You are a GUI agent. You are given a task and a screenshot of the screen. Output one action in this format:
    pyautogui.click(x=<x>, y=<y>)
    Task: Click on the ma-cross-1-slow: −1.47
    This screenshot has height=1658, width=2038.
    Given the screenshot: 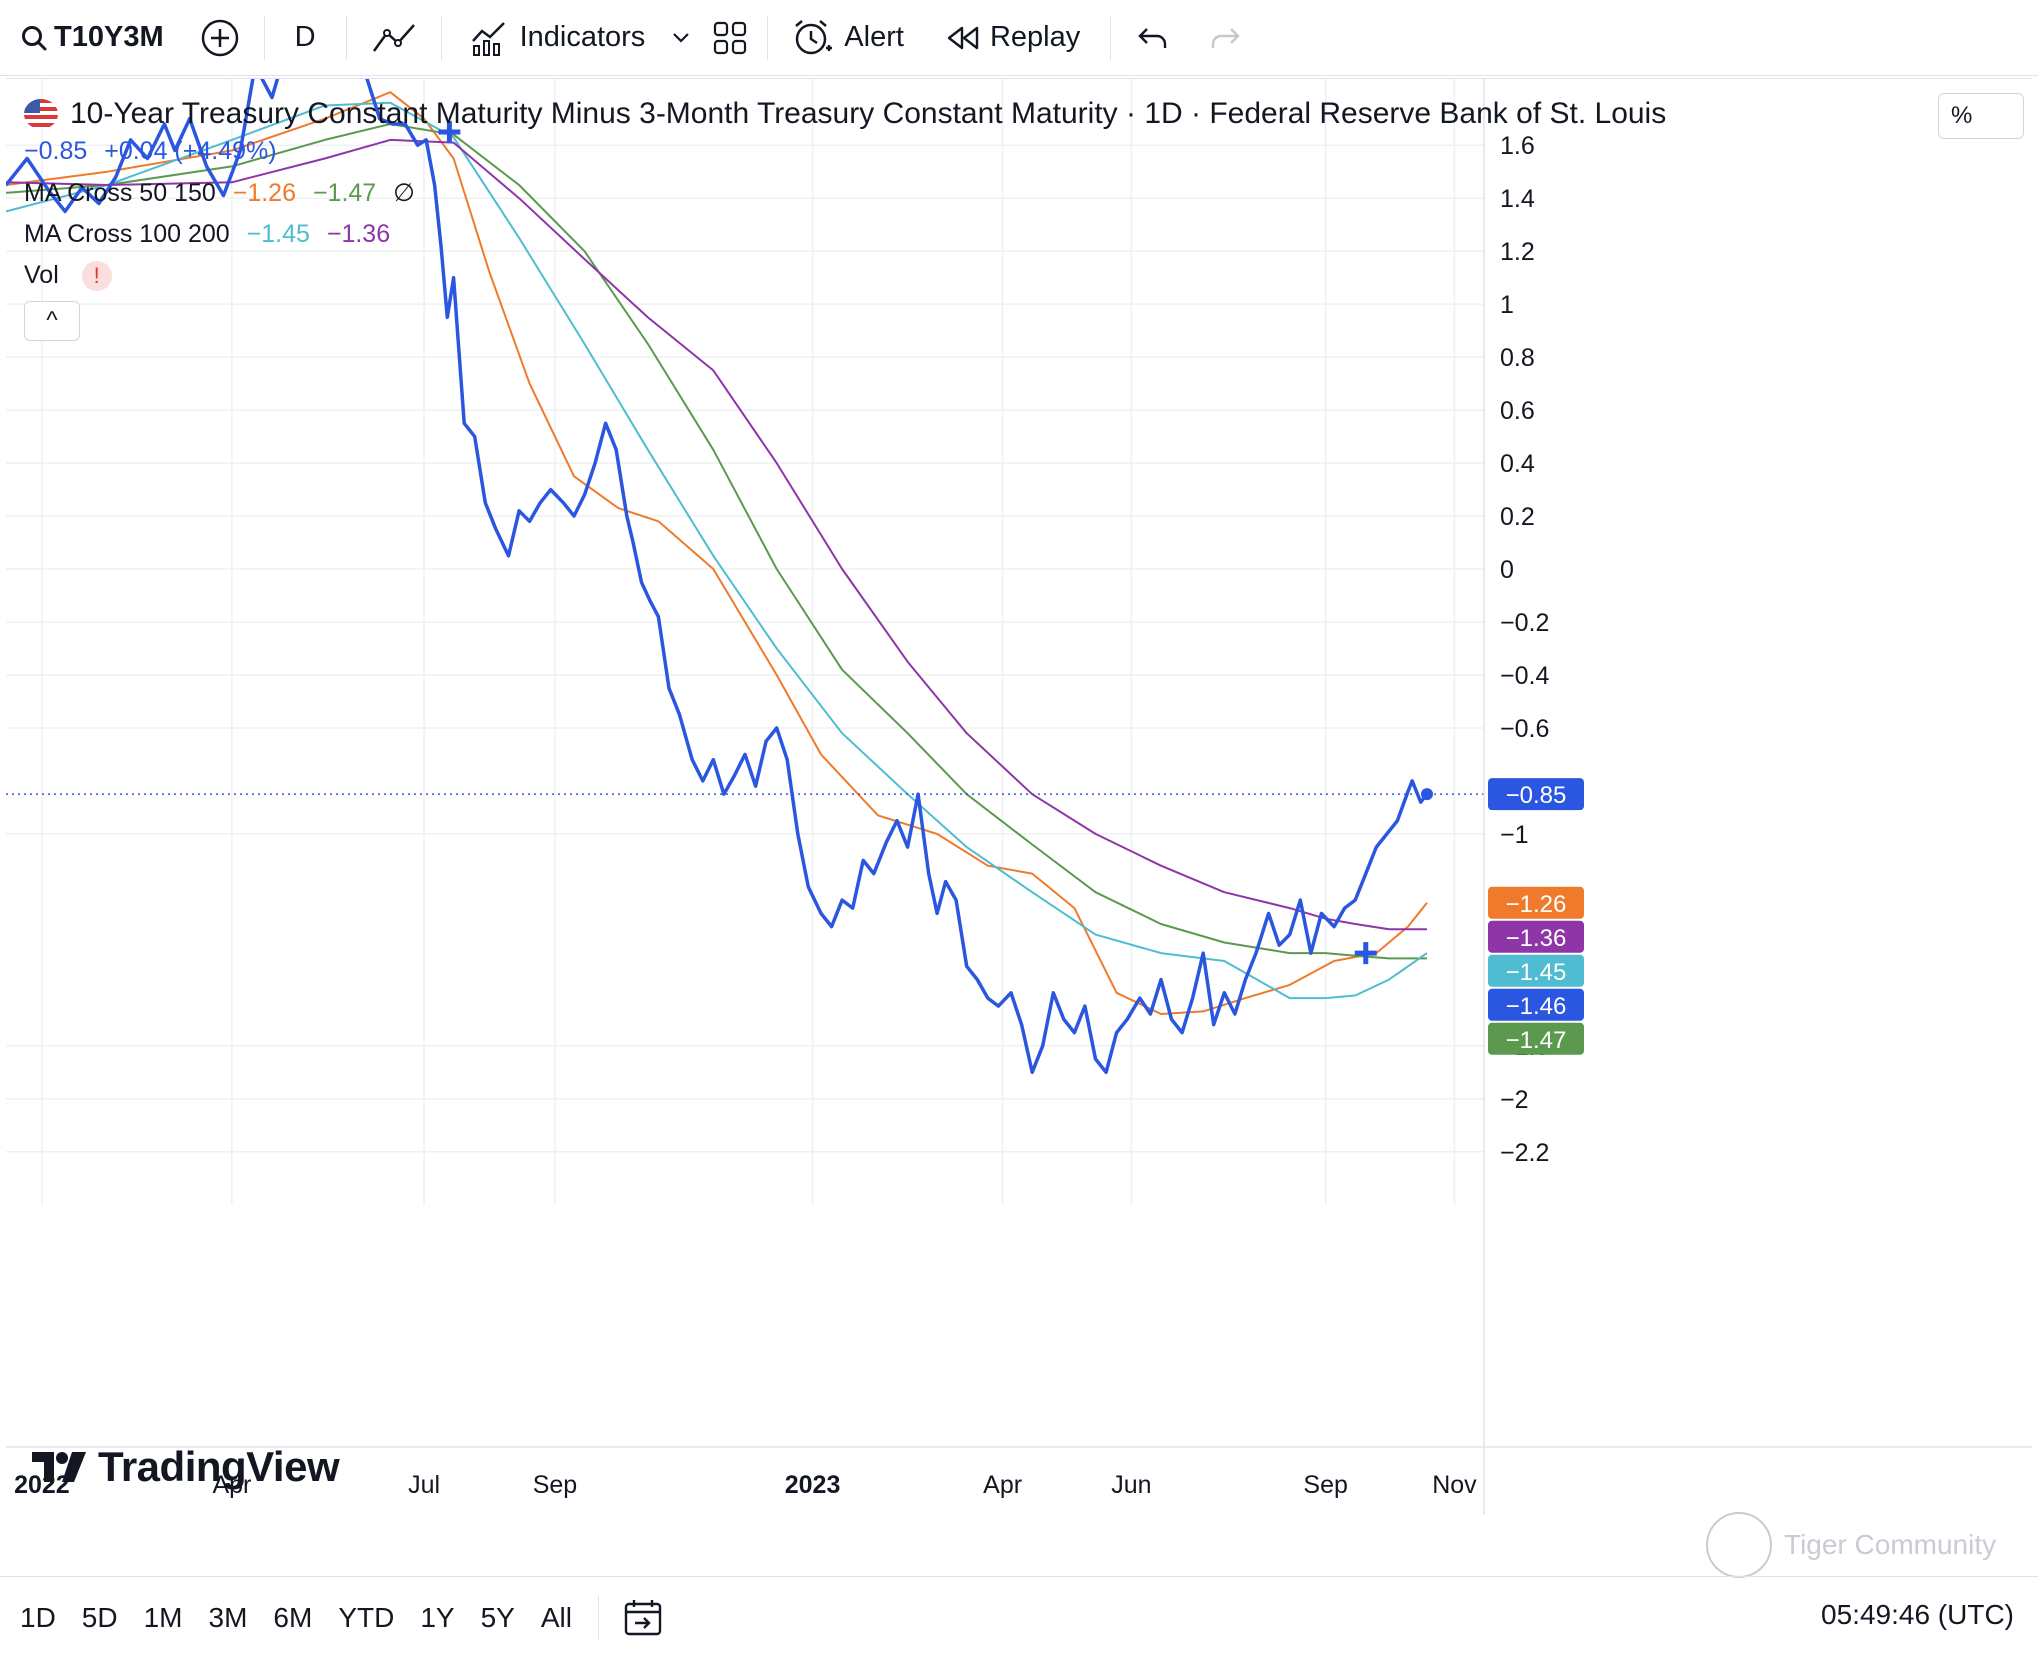 What is the action you would take?
    pyautogui.click(x=344, y=193)
    